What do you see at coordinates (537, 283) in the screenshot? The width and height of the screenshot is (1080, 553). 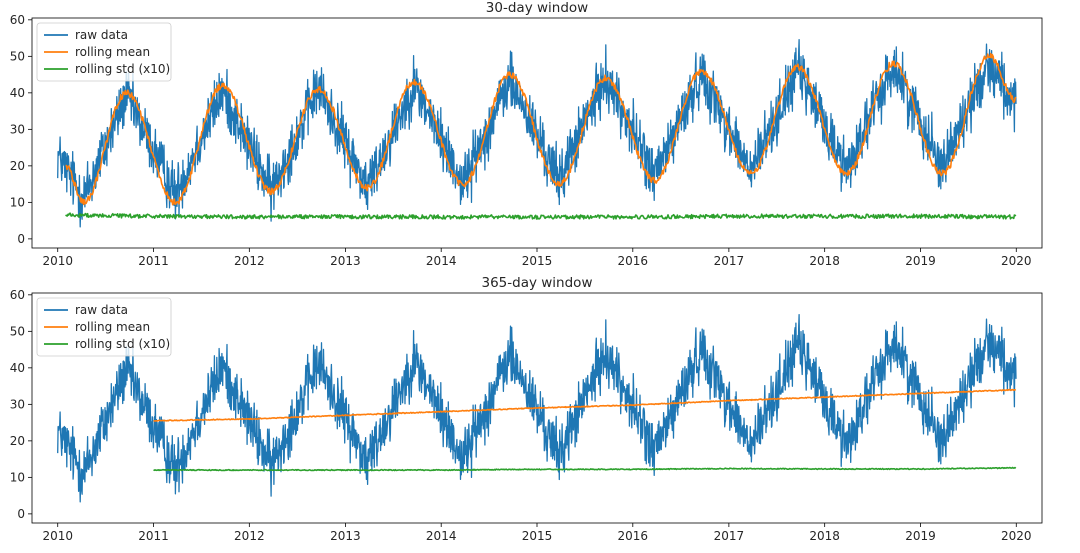 I see `chart-title: 365-day window` at bounding box center [537, 283].